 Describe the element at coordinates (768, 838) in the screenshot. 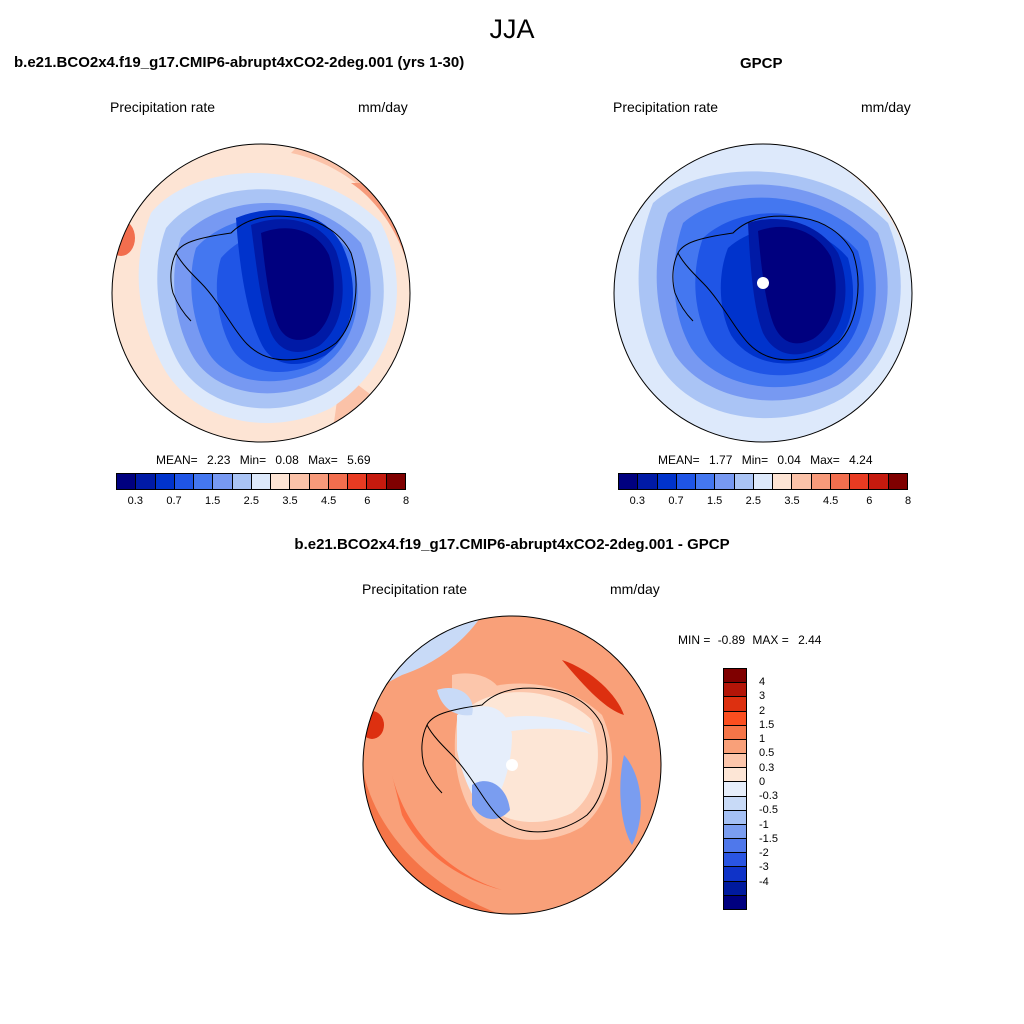

I see `diff-colorbar-tick-label: -1.5` at that location.